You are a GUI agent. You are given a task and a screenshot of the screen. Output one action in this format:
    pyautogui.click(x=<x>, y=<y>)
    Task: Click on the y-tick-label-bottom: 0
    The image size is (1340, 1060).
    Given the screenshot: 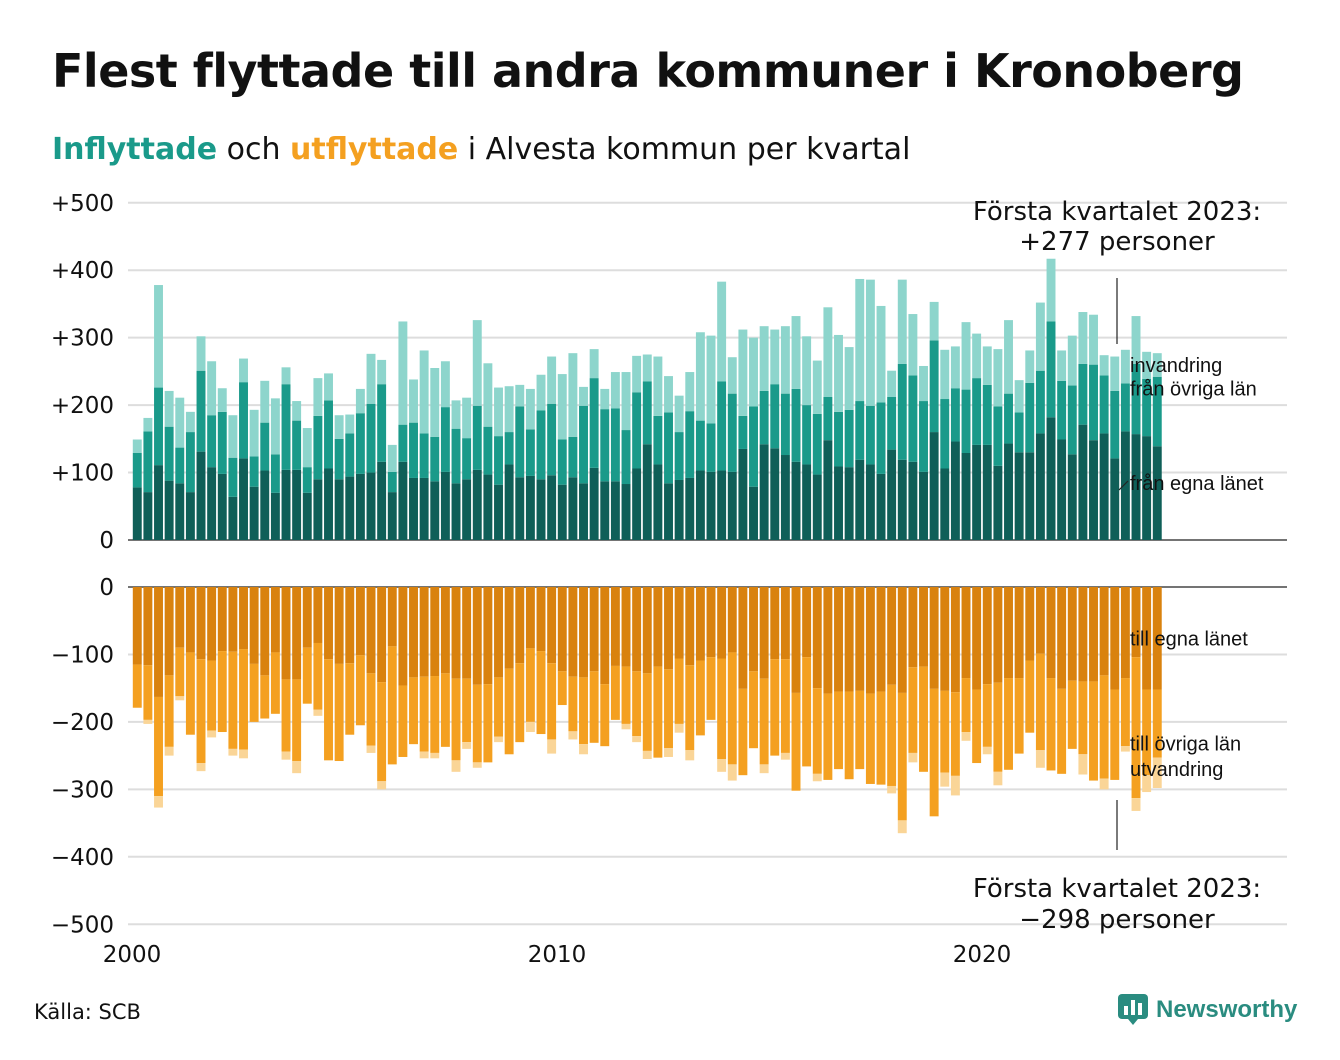 What is the action you would take?
    pyautogui.click(x=106, y=588)
    